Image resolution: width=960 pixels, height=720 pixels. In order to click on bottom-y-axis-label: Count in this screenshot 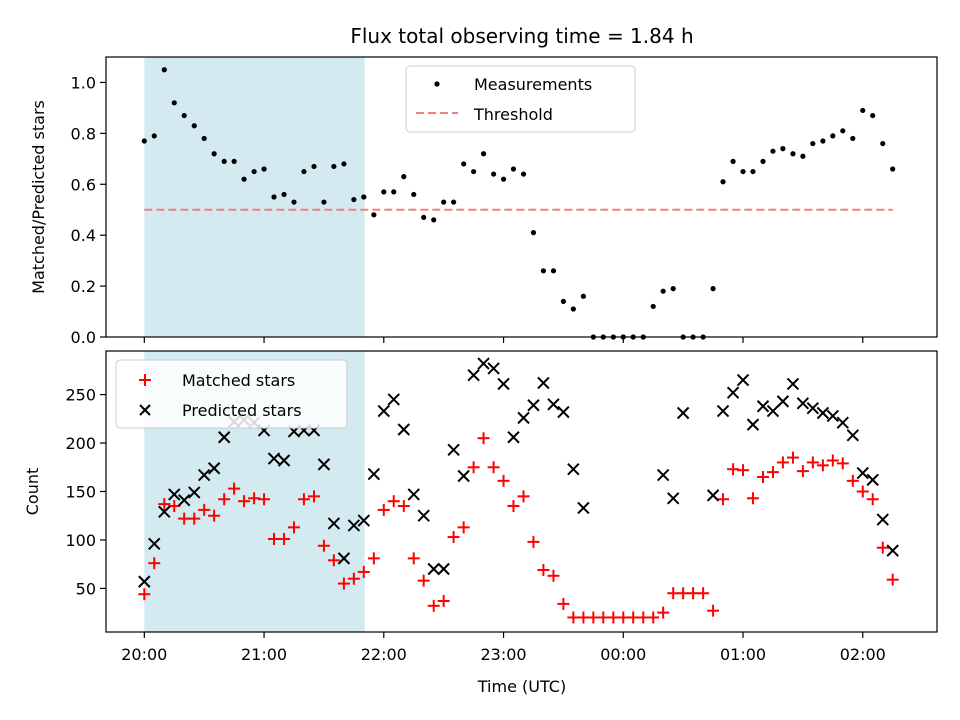, I will do `click(32, 492)`.